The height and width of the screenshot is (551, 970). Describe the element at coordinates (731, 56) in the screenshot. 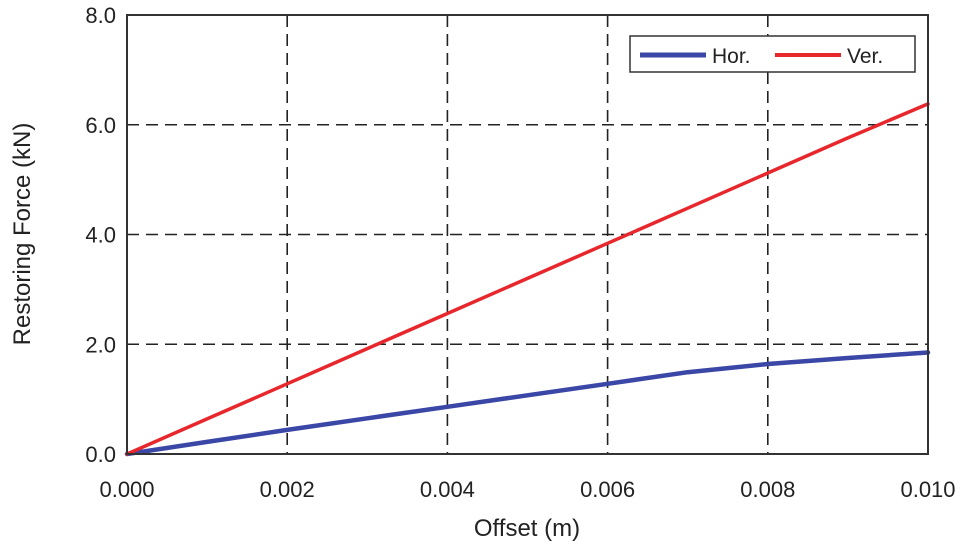

I see `legend-label-hor: Hor.` at that location.